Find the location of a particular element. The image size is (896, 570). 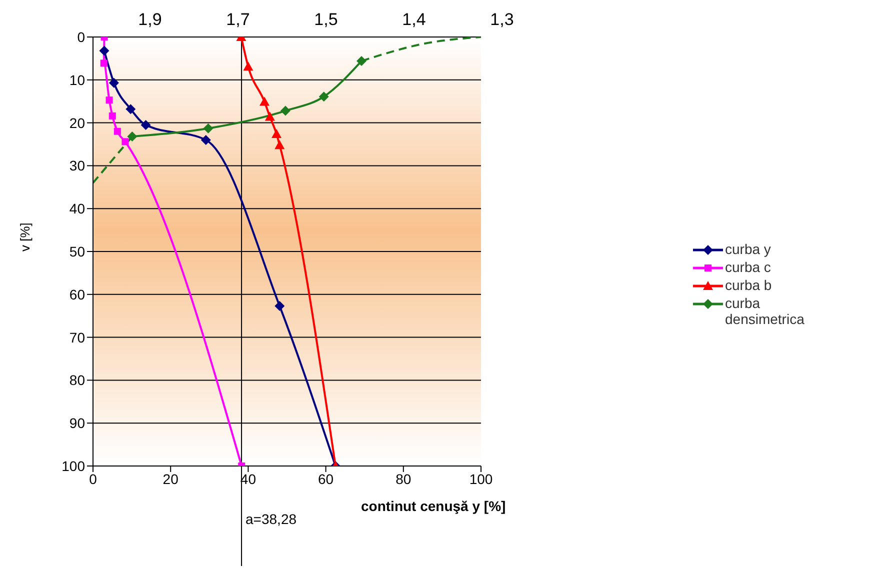

x-tick-label: 60 is located at coordinates (326, 478).